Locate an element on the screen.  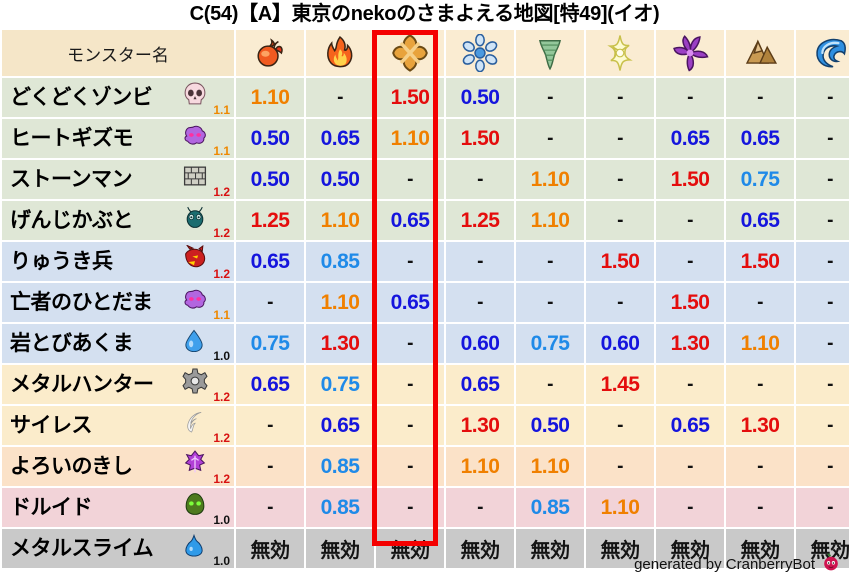
monster-name-cell: ヒートギズモ 1.1 is located at coordinates (118, 138).